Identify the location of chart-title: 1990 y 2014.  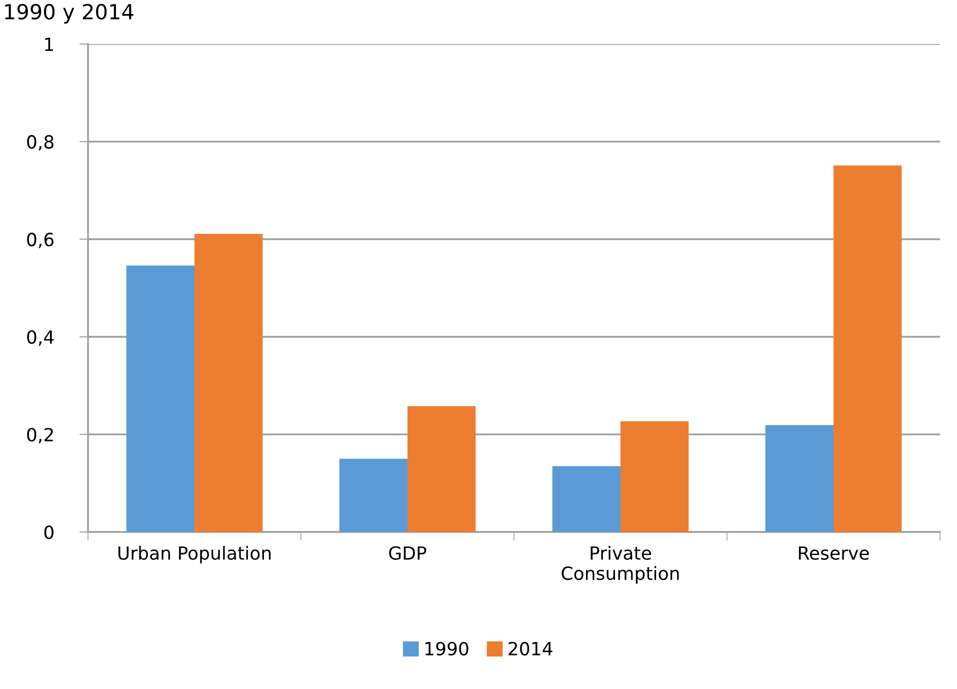
(69, 14).